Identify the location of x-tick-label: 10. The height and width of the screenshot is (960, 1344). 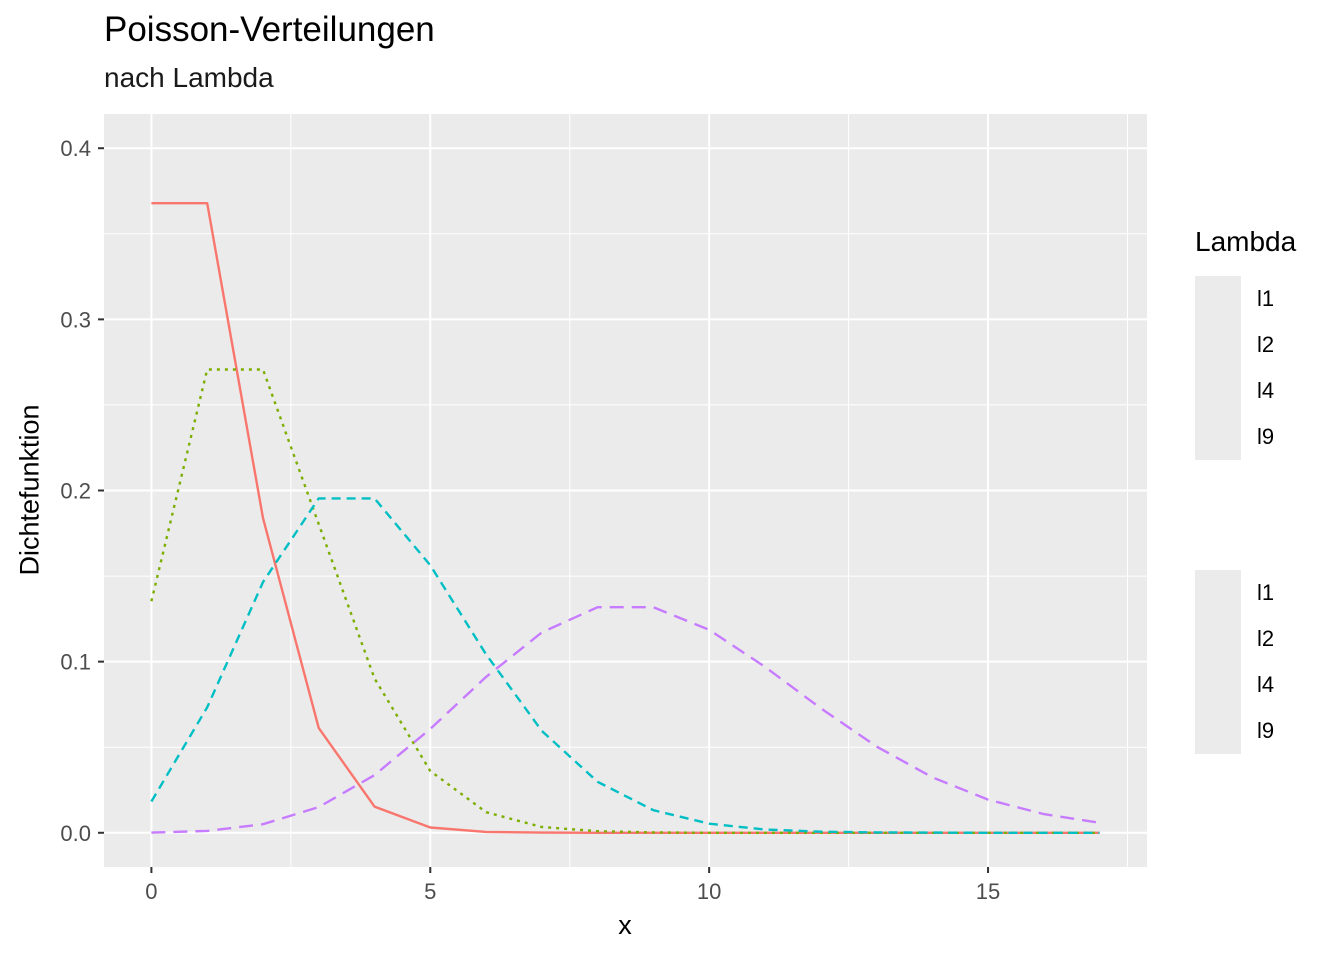
(709, 891).